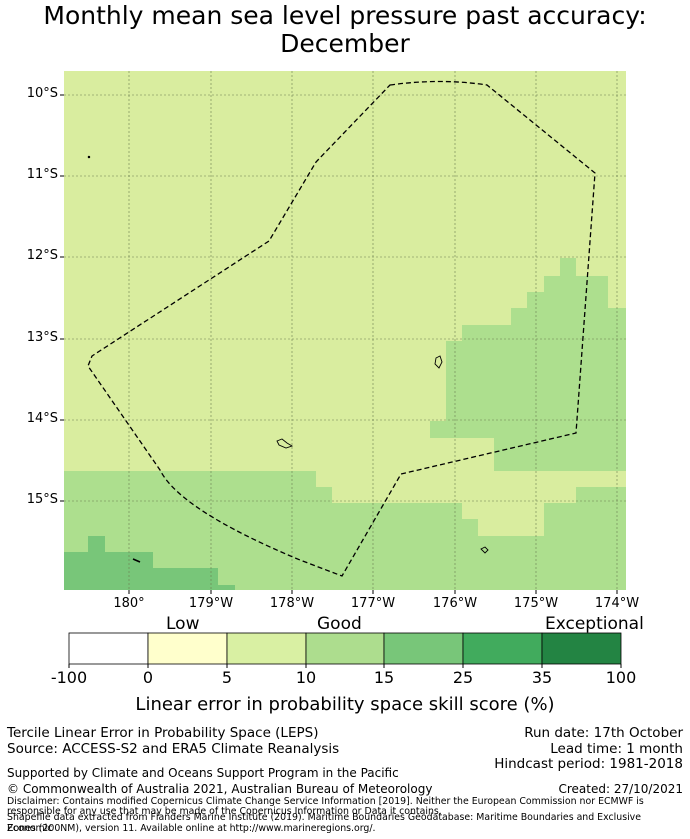  I want to click on colorbar-tick--100: -100, so click(69, 677).